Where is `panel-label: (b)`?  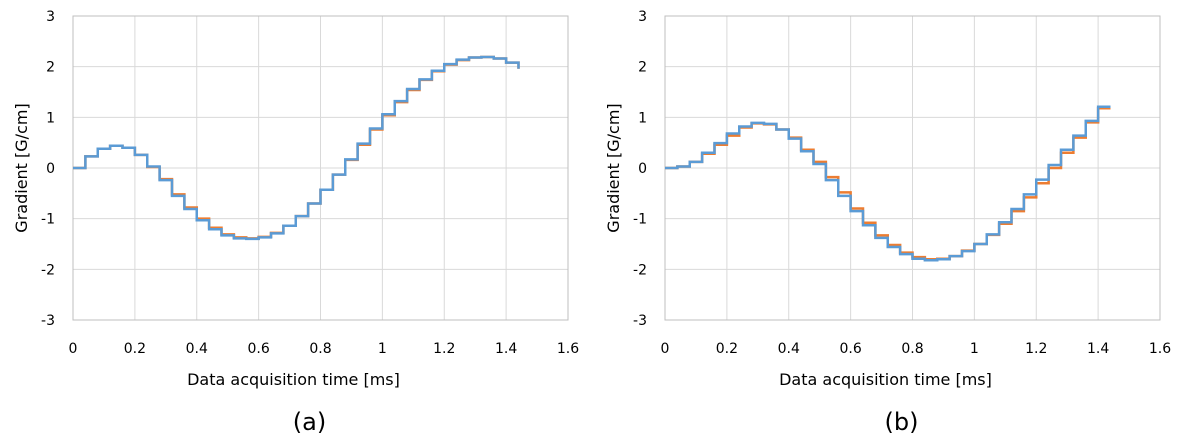
panel-label: (b) is located at coordinates (902, 422).